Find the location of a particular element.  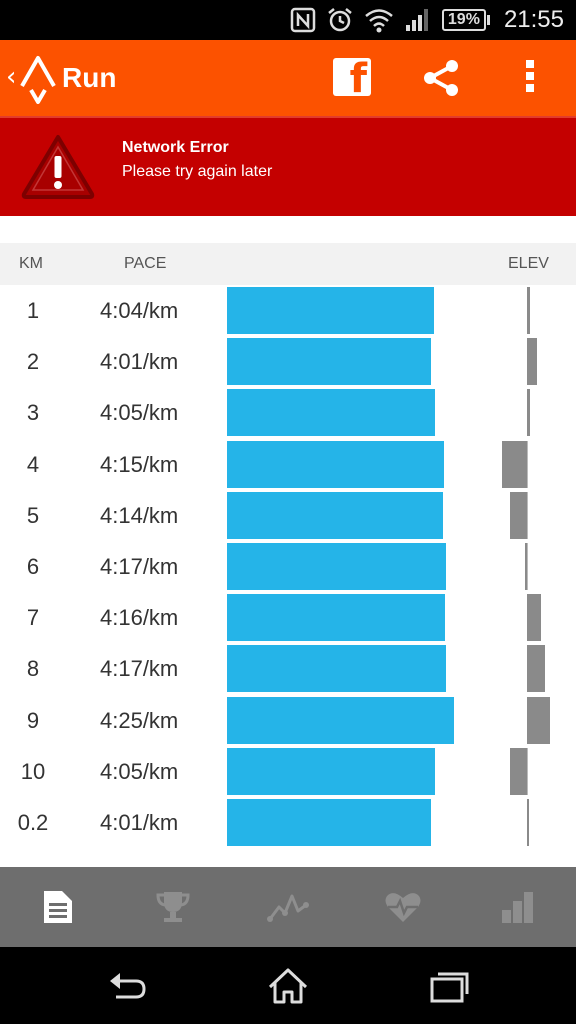

status-bar: 19% 21:55 is located at coordinates (288, 20).